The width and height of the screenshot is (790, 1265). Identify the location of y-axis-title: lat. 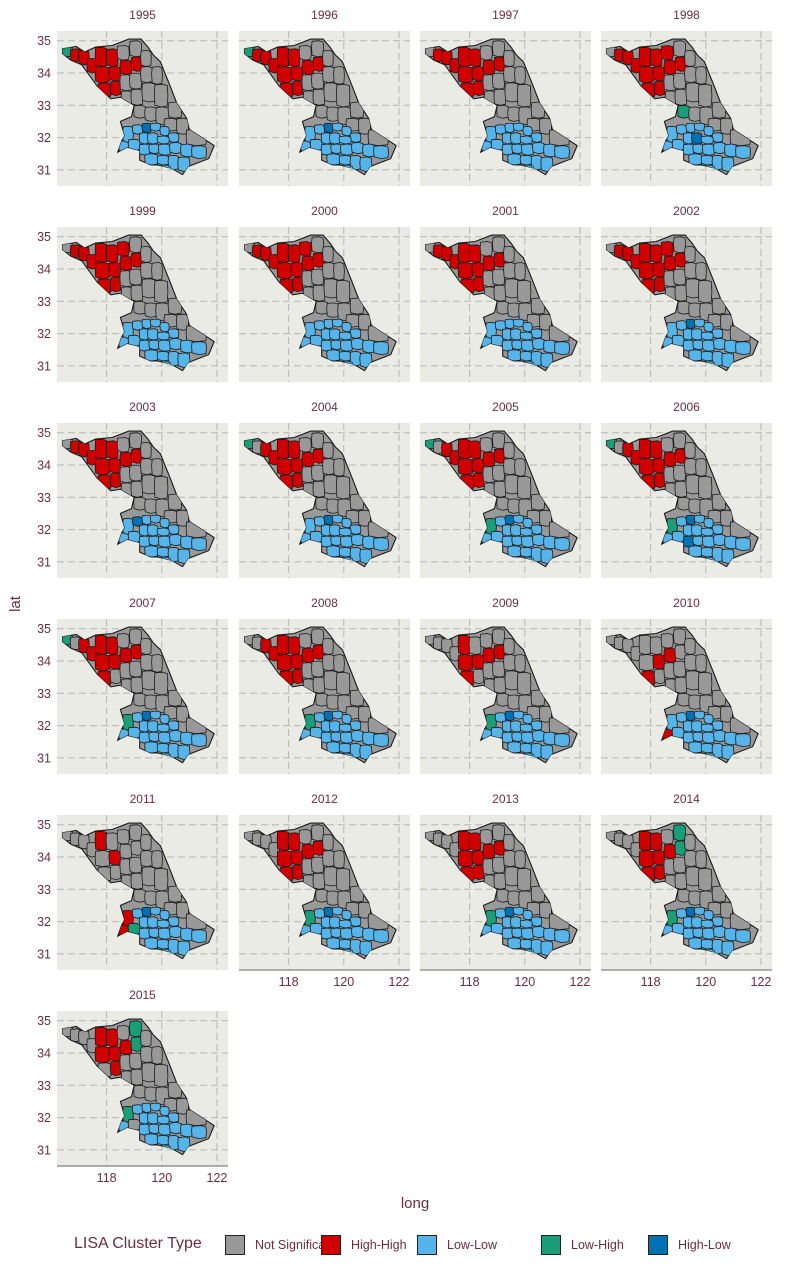
(15, 603).